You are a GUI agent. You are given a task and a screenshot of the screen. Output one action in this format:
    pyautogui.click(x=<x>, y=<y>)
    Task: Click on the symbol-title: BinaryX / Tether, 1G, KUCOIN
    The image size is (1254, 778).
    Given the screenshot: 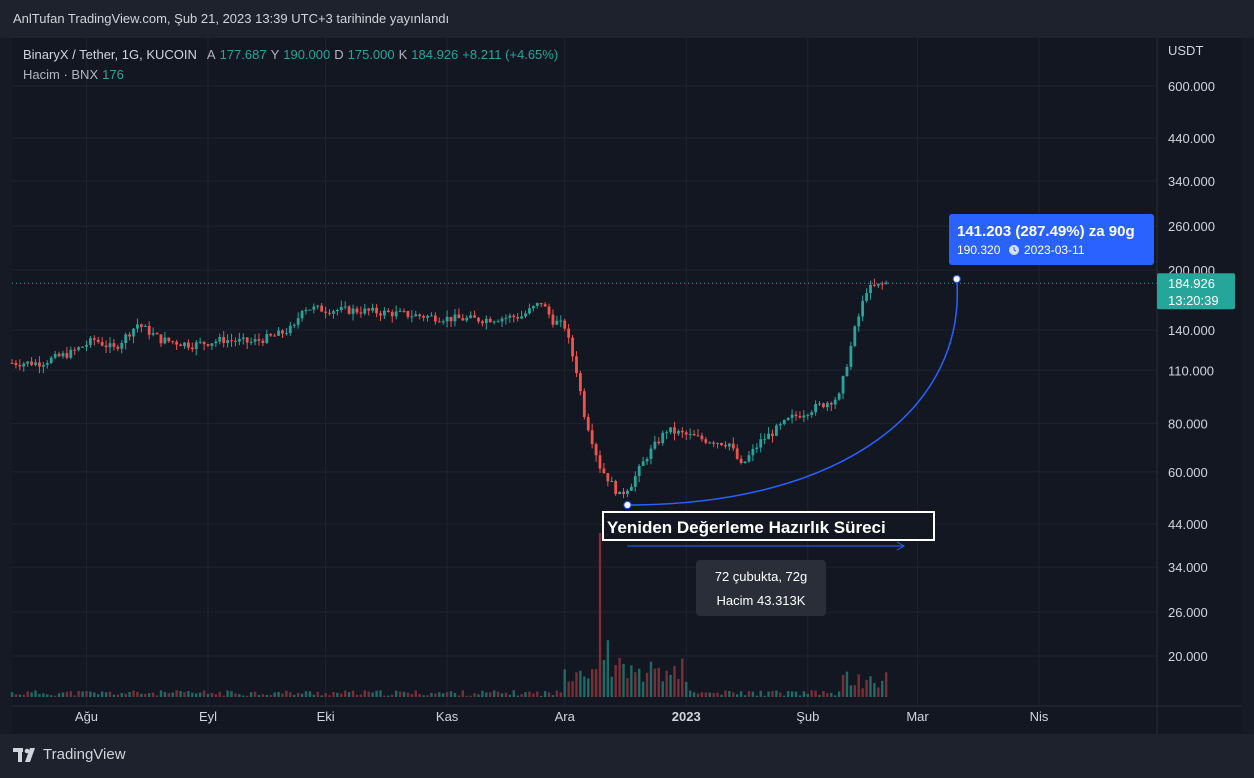 What is the action you would take?
    pyautogui.click(x=110, y=54)
    